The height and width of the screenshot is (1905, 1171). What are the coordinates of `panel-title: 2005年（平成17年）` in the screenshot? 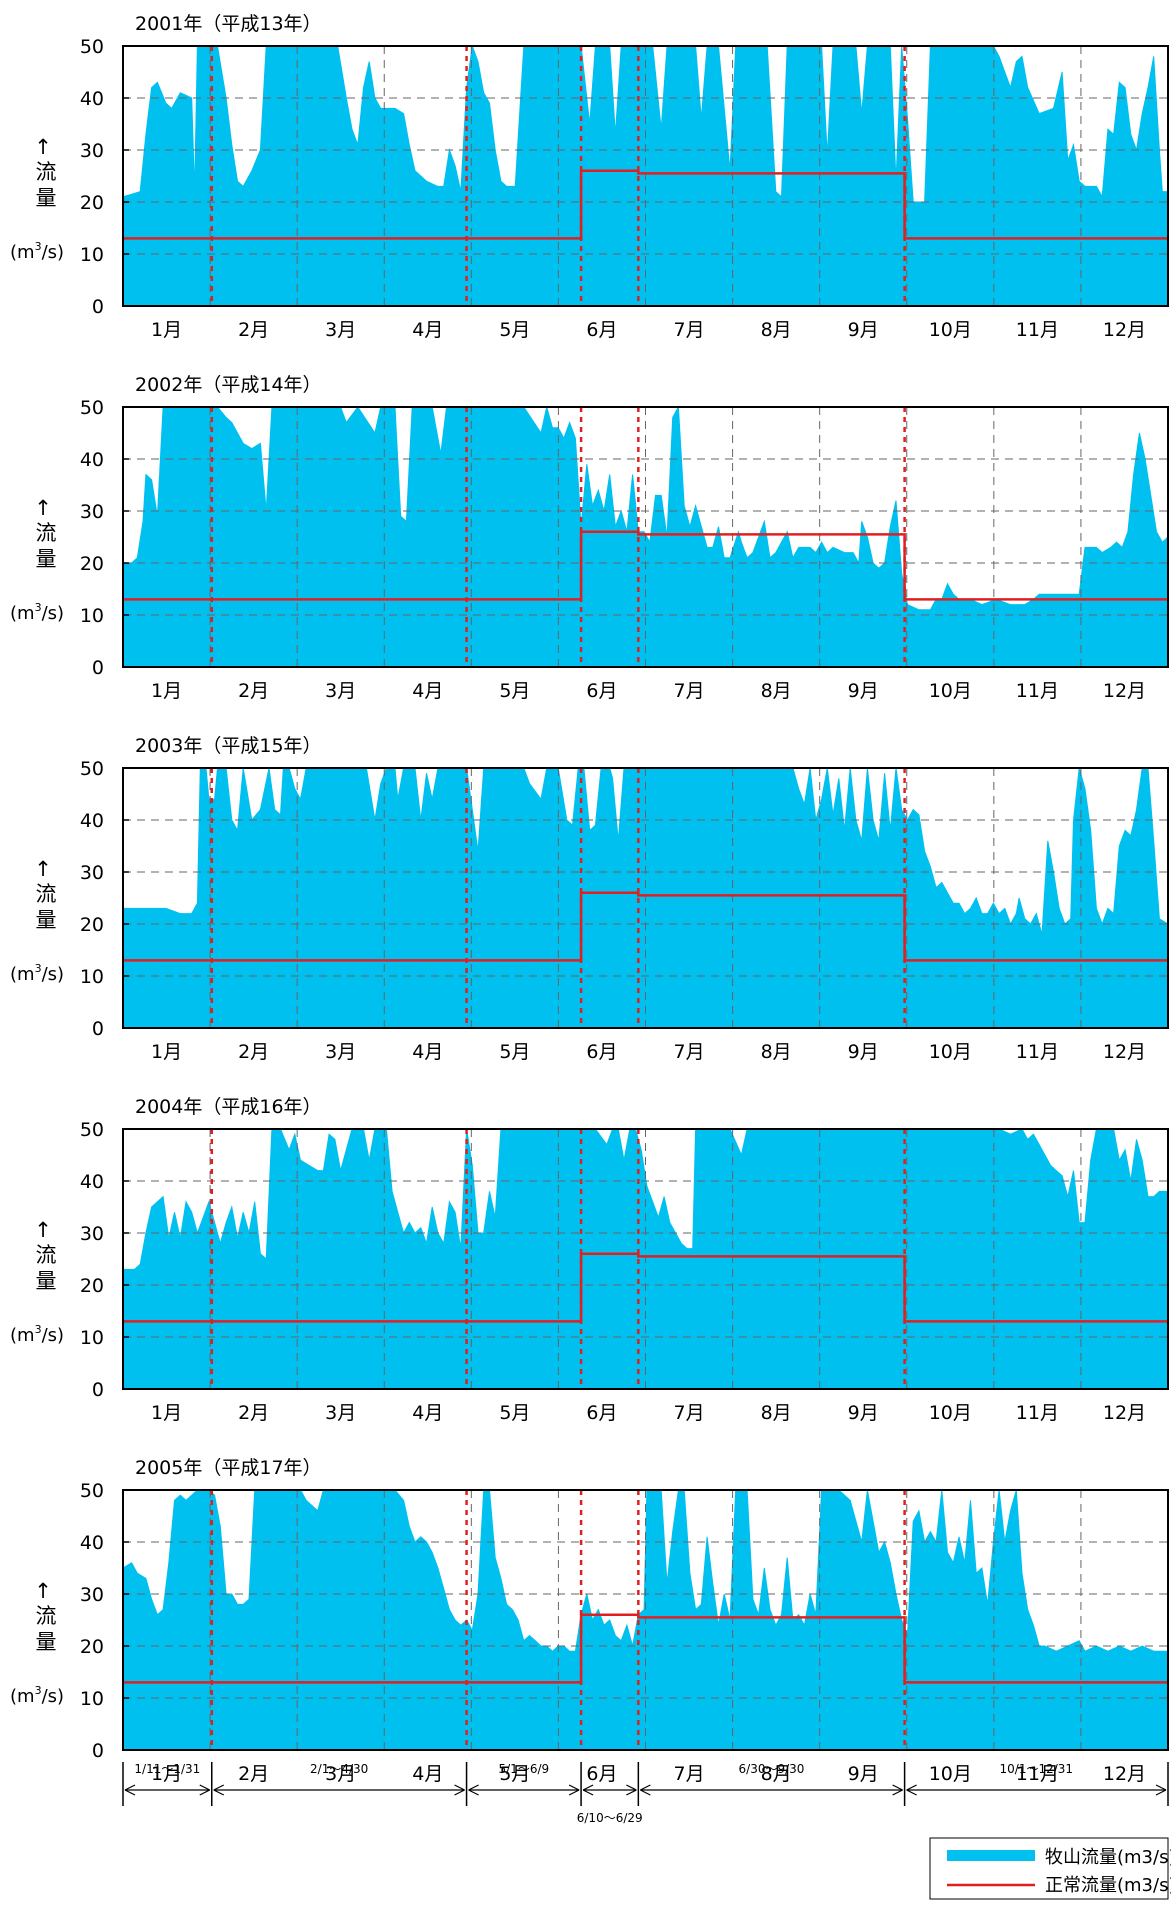 It's located at (228, 1468).